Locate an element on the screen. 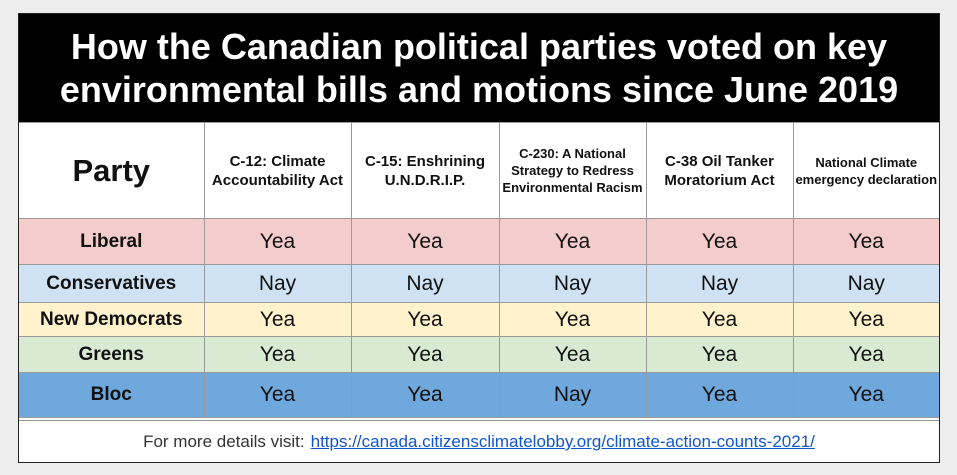 The width and height of the screenshot is (957, 475). table-row-liberal: Liberal Yea Yea Yea Yea Yea is located at coordinates (479, 241).